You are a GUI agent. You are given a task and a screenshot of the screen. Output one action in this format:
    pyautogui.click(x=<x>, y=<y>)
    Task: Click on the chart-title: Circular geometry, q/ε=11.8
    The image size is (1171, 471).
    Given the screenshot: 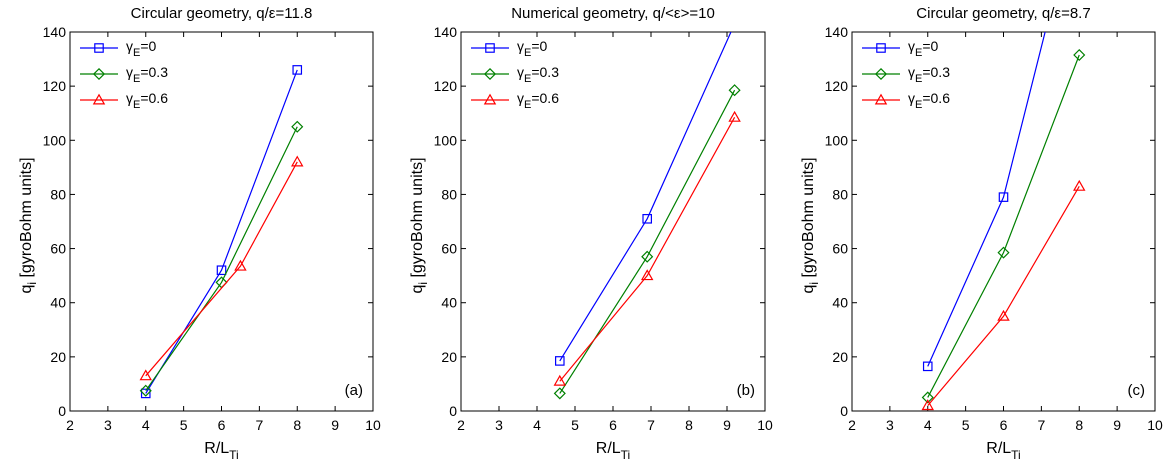 What is the action you would take?
    pyautogui.click(x=222, y=13)
    